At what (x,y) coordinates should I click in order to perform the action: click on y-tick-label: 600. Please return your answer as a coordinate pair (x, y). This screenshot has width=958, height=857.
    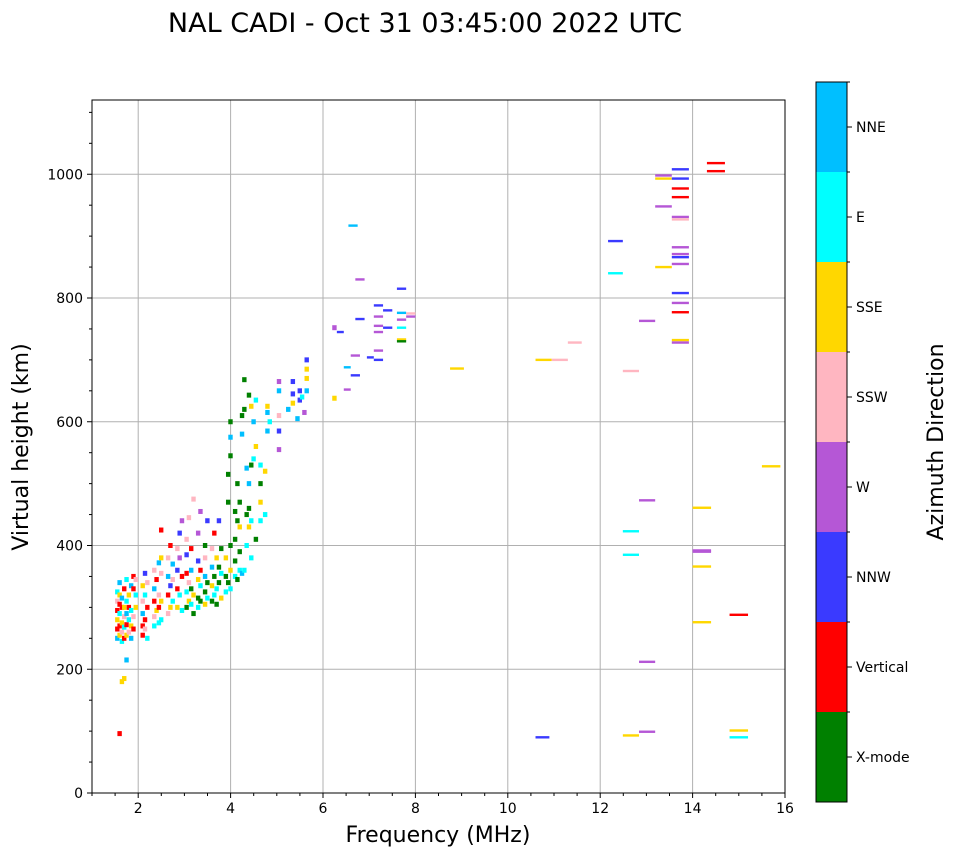
    Looking at the image, I should click on (69, 423).